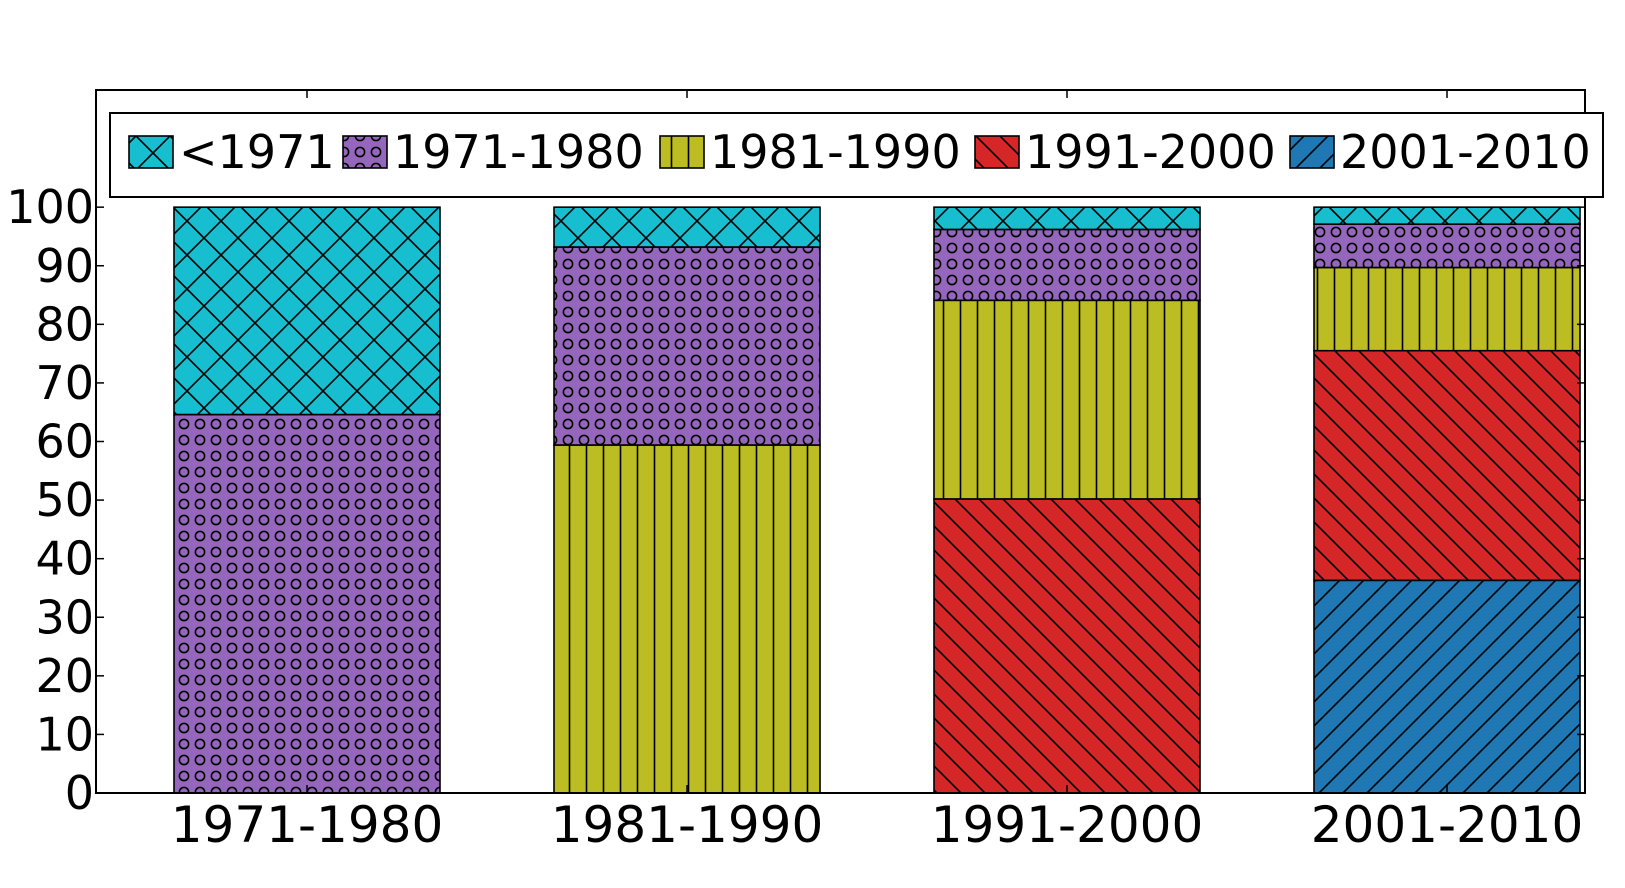  What do you see at coordinates (687, 825) in the screenshot?
I see `x-tick-label: 1981-1990` at bounding box center [687, 825].